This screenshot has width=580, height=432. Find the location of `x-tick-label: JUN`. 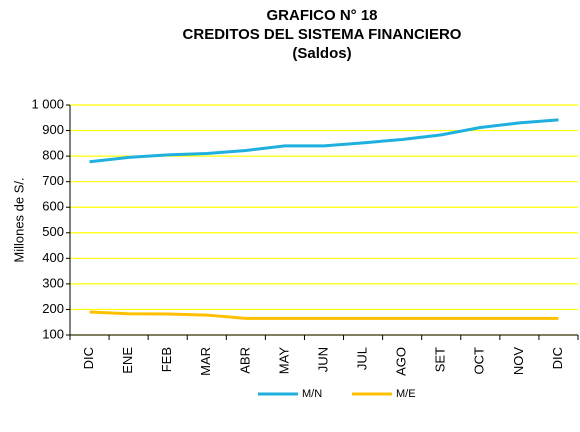

x-tick-label: JUN is located at coordinates (322, 359).